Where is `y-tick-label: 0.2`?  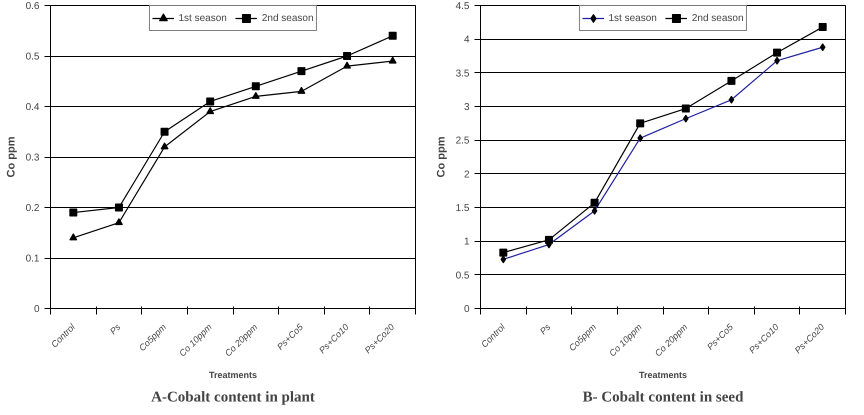
y-tick-label: 0.2 is located at coordinates (33, 208).